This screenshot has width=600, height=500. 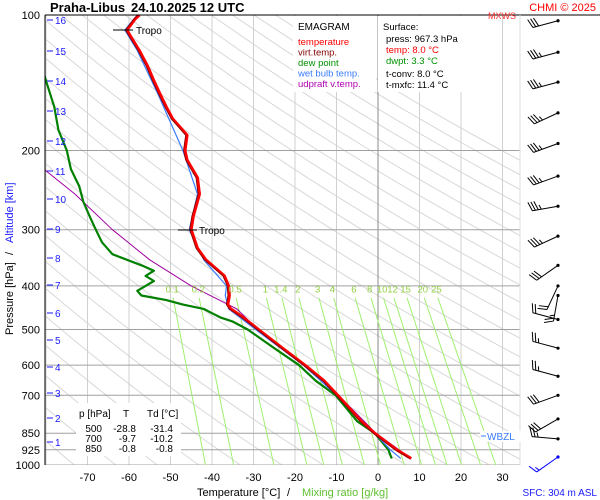 I want to click on mixing-ratio-label: 1.4, so click(x=280, y=289).